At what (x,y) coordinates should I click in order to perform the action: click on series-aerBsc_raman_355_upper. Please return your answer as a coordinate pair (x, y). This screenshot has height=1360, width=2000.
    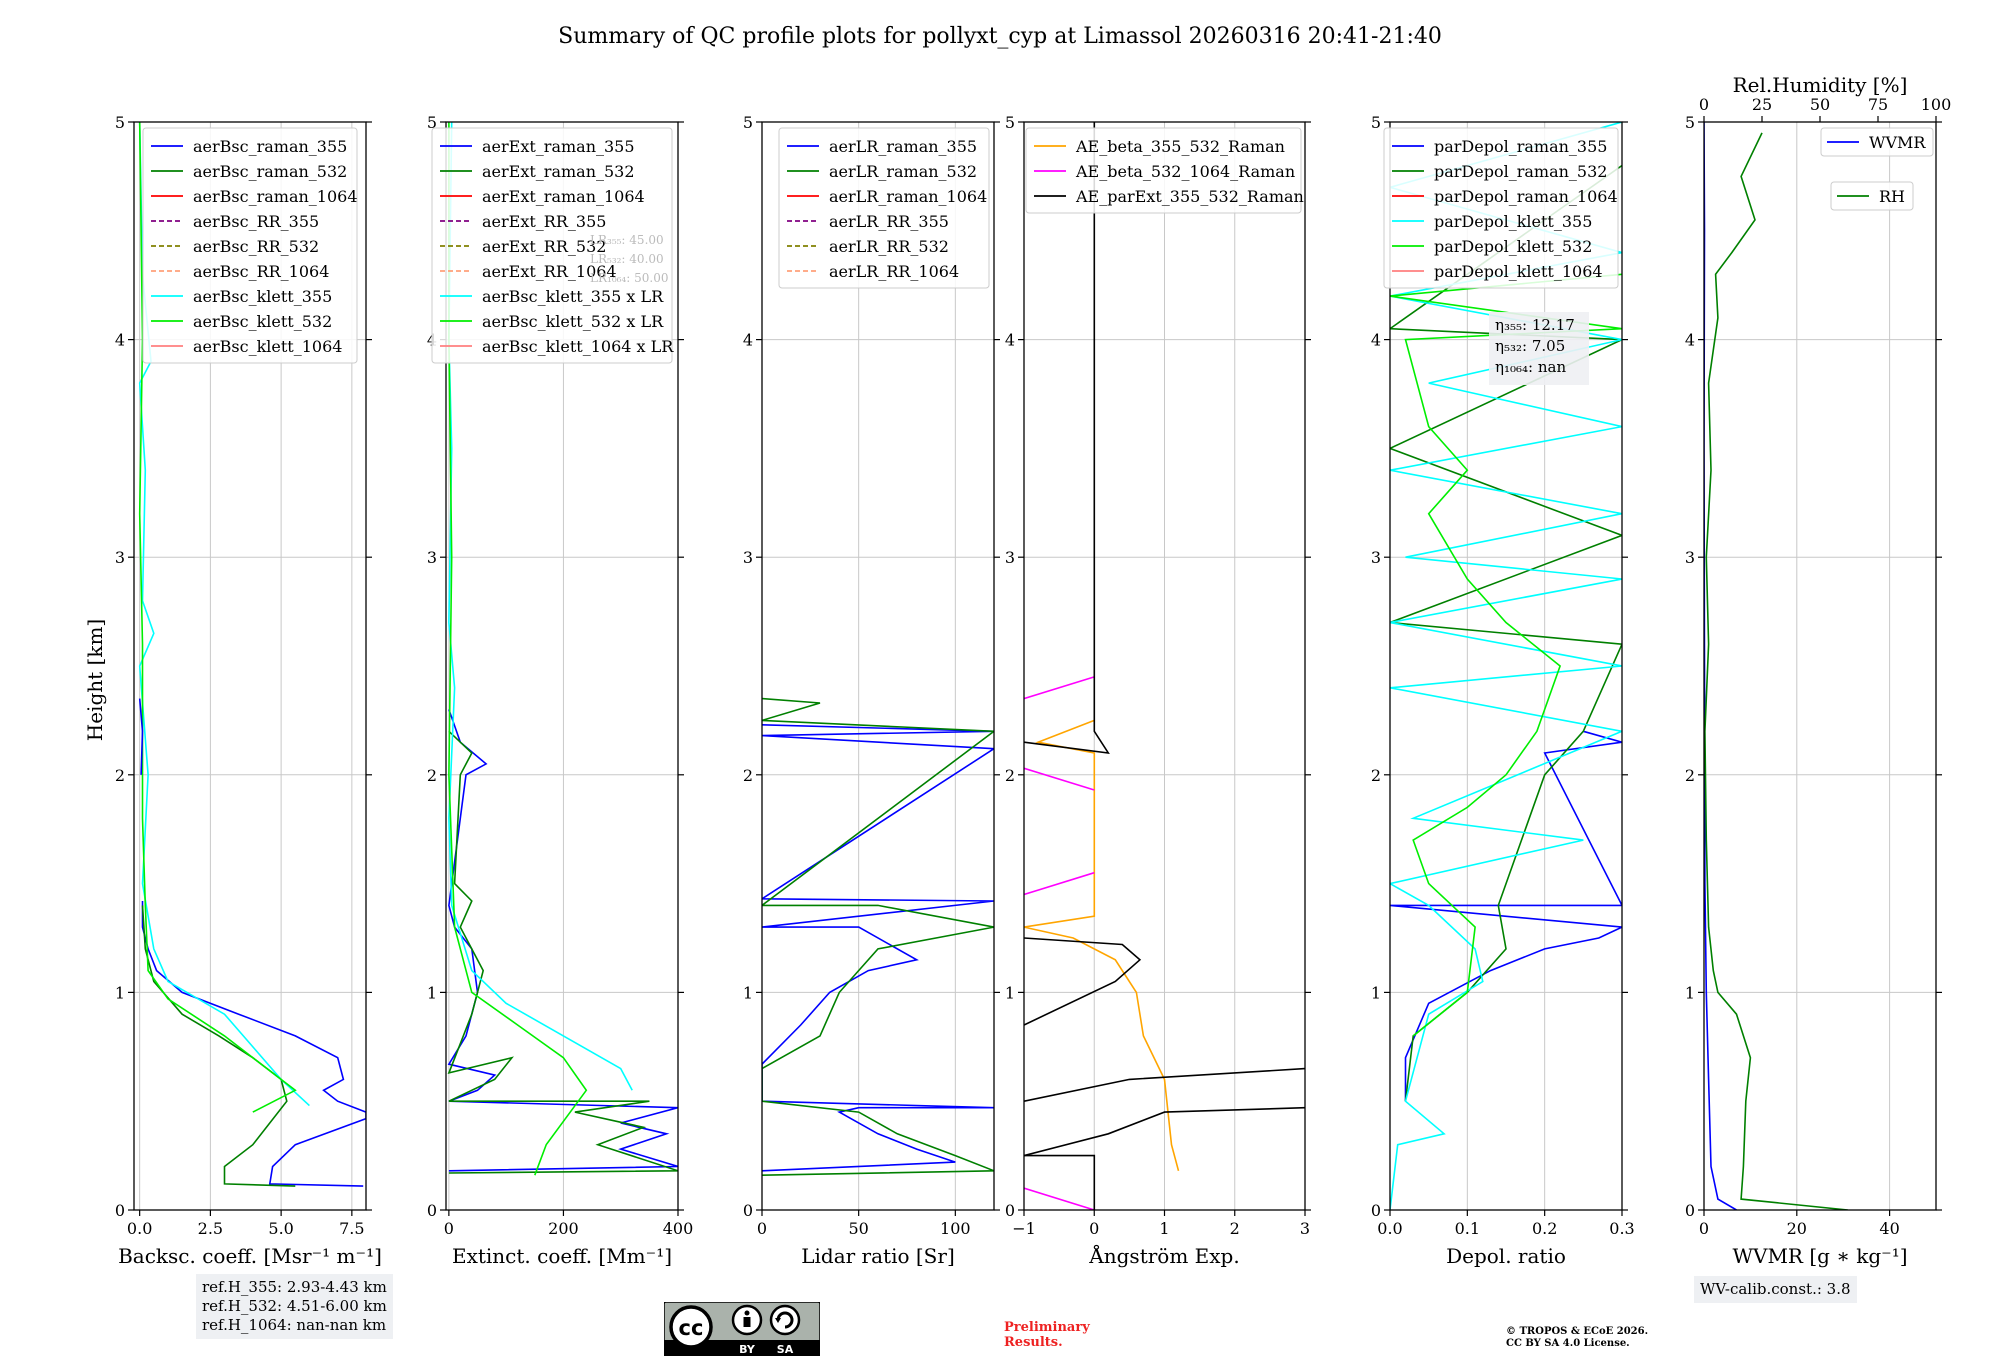
    Looking at the image, I should click on (141, 736).